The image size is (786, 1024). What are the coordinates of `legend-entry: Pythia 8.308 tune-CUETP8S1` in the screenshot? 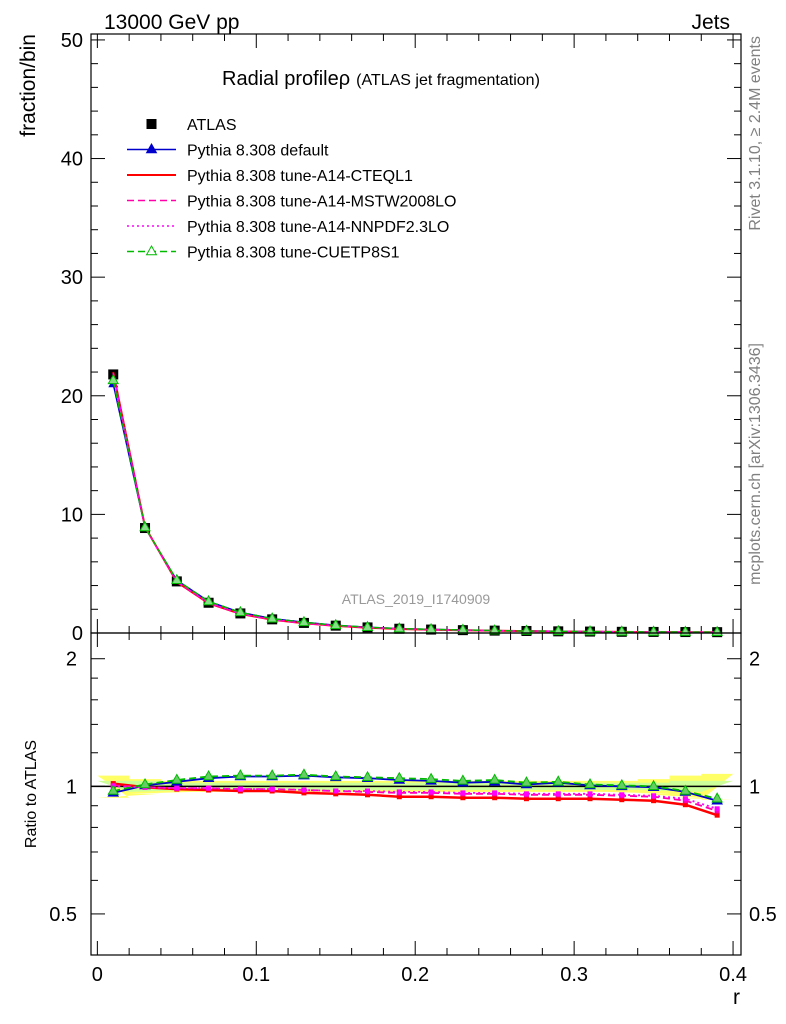 It's located at (263, 253).